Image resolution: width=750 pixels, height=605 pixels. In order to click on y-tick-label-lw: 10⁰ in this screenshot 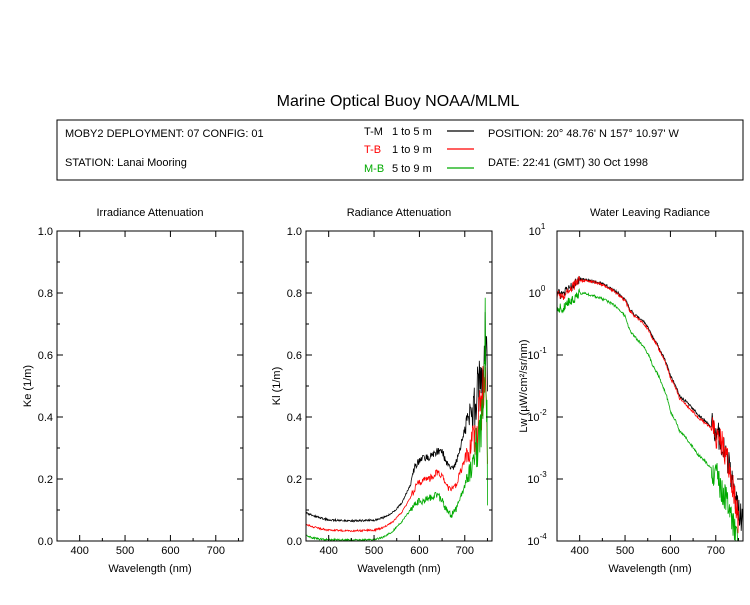, I will do `click(537, 292)`.